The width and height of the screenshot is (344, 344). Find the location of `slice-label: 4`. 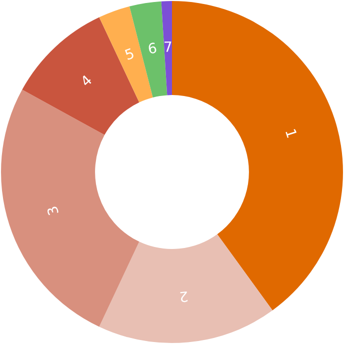

slice-label: 4 is located at coordinates (87, 81).